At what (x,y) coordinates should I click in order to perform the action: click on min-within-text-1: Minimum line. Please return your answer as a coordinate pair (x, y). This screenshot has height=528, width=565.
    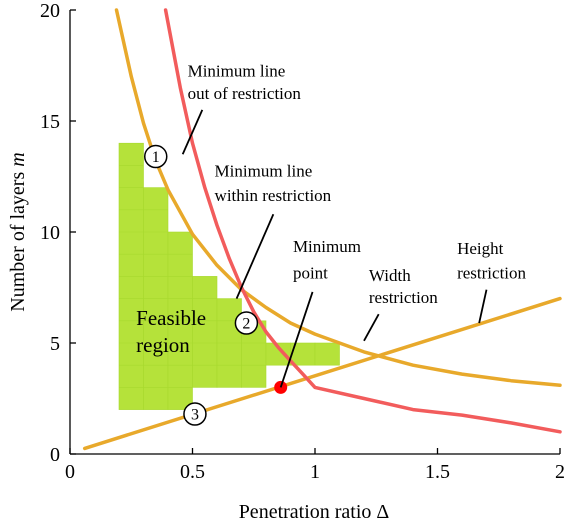
    Looking at the image, I should click on (264, 171).